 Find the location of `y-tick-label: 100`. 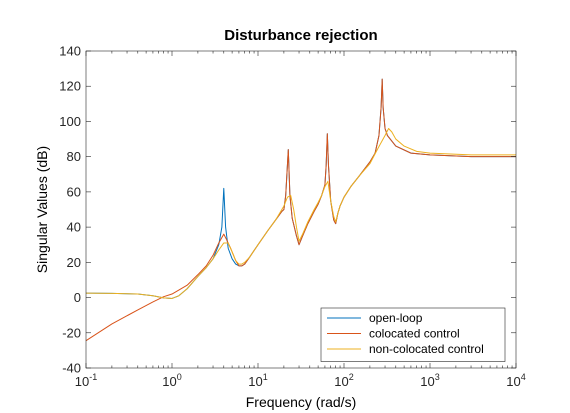

y-tick-label: 100 is located at coordinates (70, 121).